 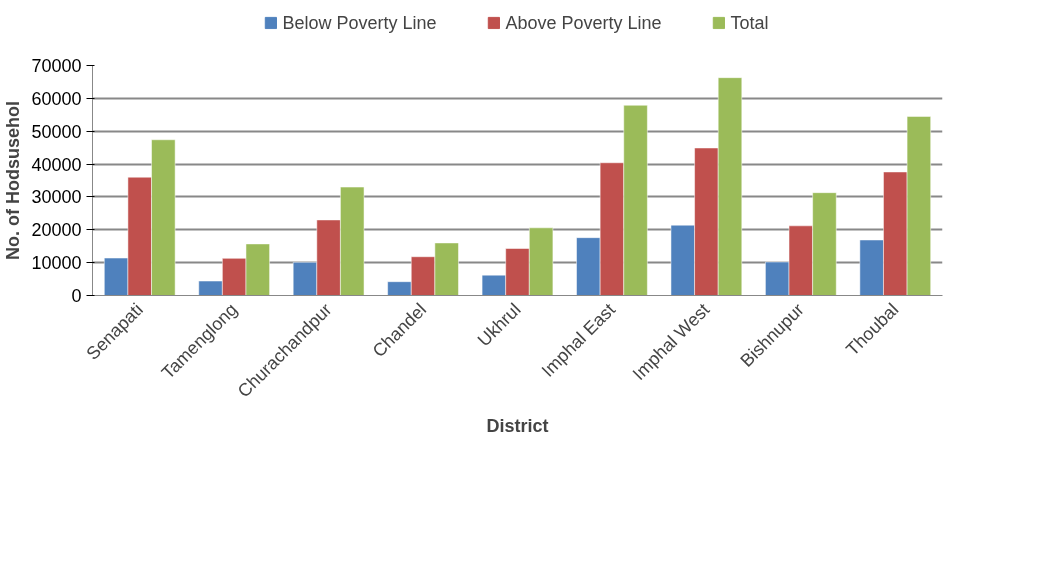 What do you see at coordinates (76, 296) in the screenshot?
I see `y-tick-label: 0` at bounding box center [76, 296].